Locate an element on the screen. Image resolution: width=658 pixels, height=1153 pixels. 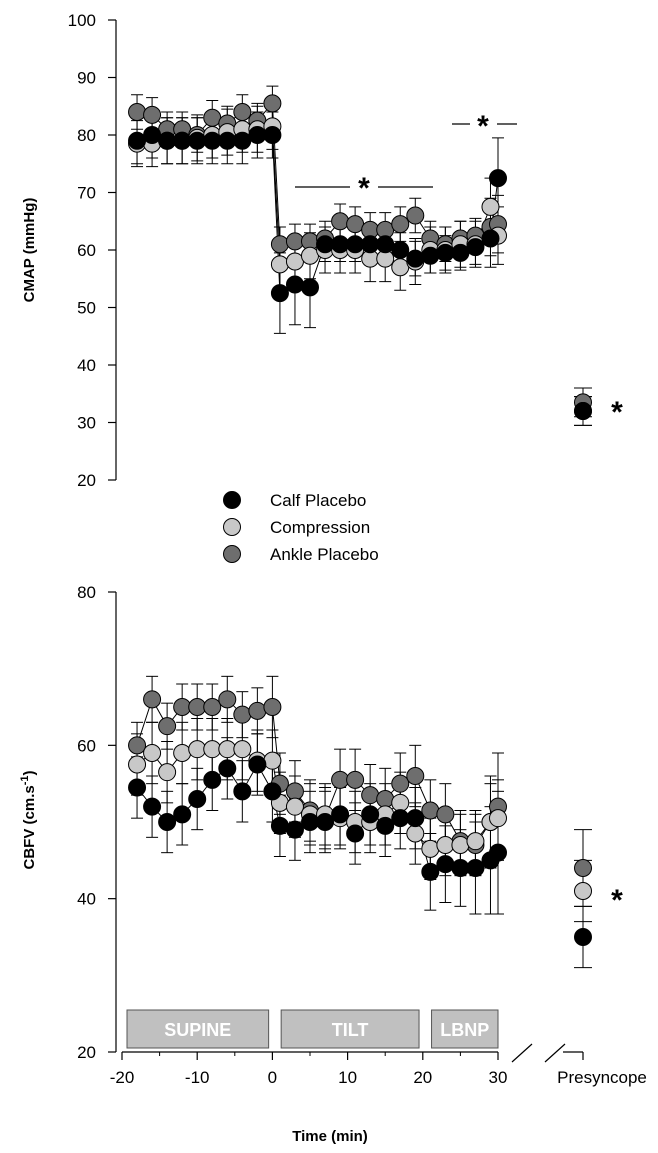
phase-label-tilt: TILT is located at coordinates (350, 1030).